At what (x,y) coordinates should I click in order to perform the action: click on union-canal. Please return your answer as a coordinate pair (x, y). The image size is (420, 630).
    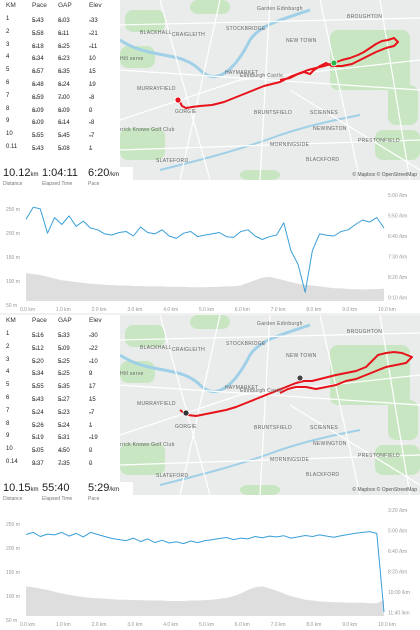
    Looking at the image, I should click on (260, 457).